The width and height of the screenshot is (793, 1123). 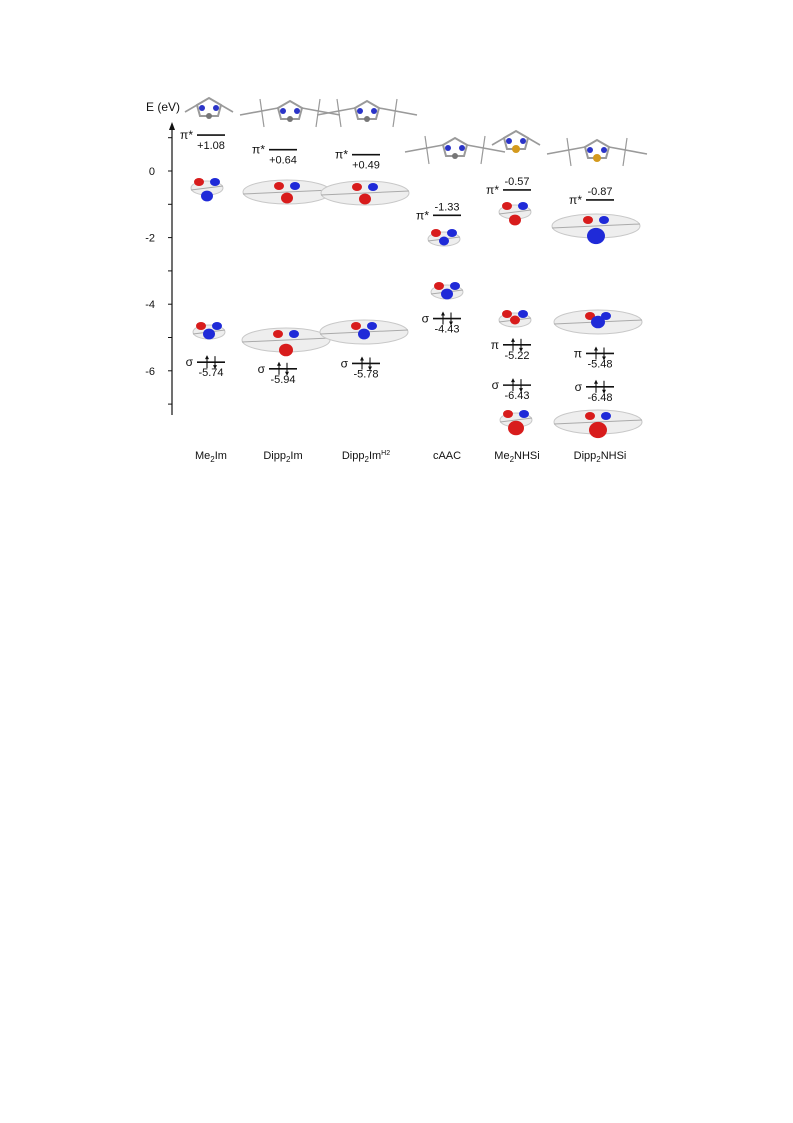 What do you see at coordinates (366, 457) in the screenshot?
I see `compound-label: Dipp2ImH2` at bounding box center [366, 457].